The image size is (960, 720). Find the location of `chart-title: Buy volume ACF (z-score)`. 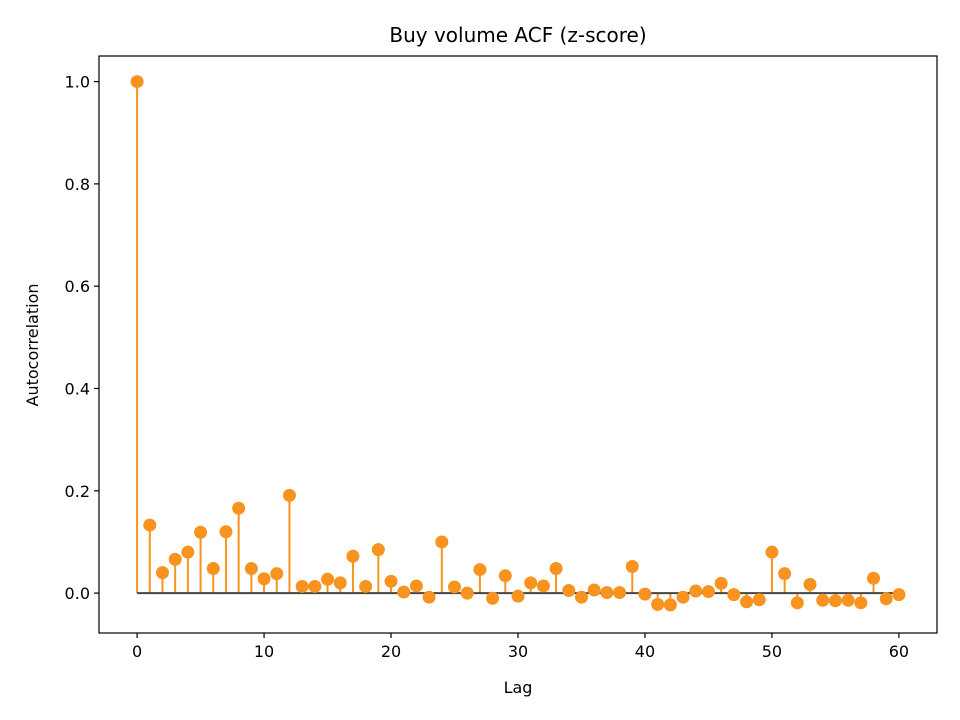

chart-title: Buy volume ACF (z-score) is located at coordinates (517, 35).